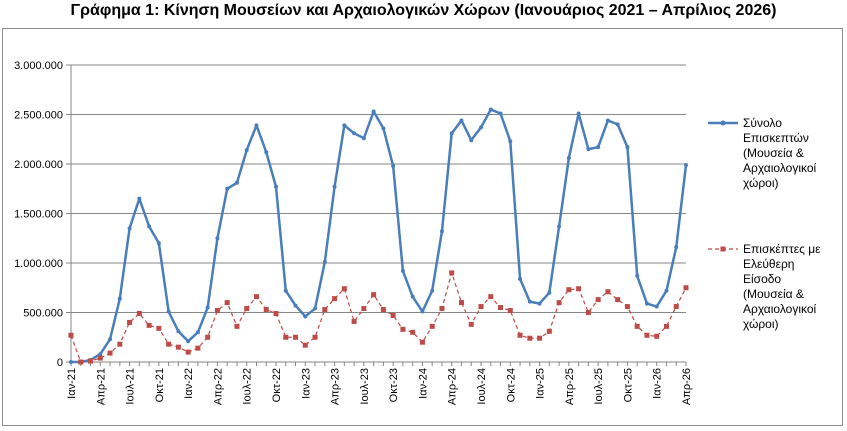 This screenshot has height=431, width=847. What do you see at coordinates (38, 264) in the screenshot?
I see `y-tick-label: 1.000.000` at bounding box center [38, 264].